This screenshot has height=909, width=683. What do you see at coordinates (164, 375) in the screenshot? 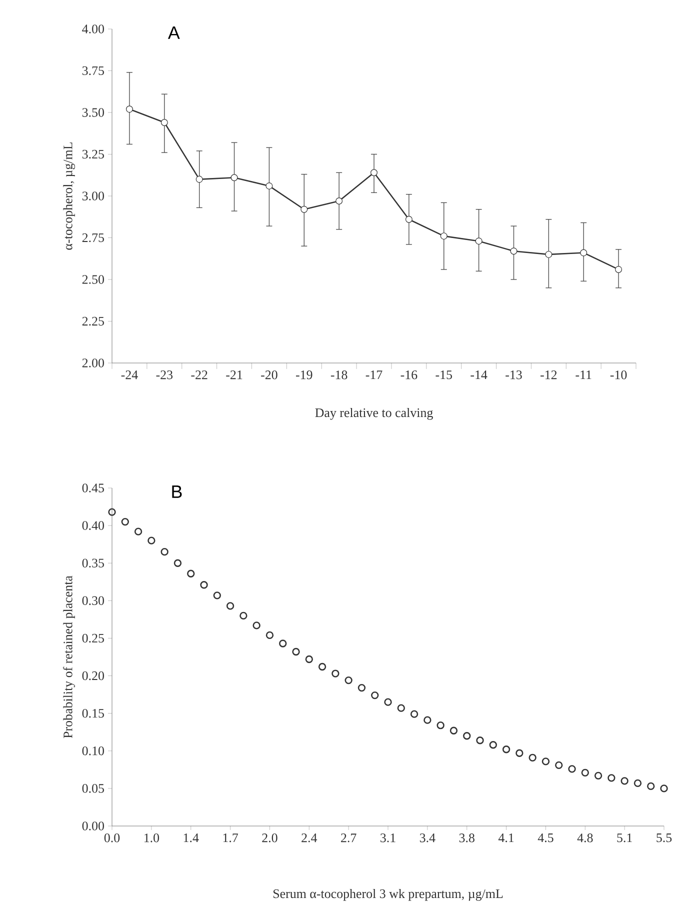
I see `x-tick-label: -23` at bounding box center [164, 375].